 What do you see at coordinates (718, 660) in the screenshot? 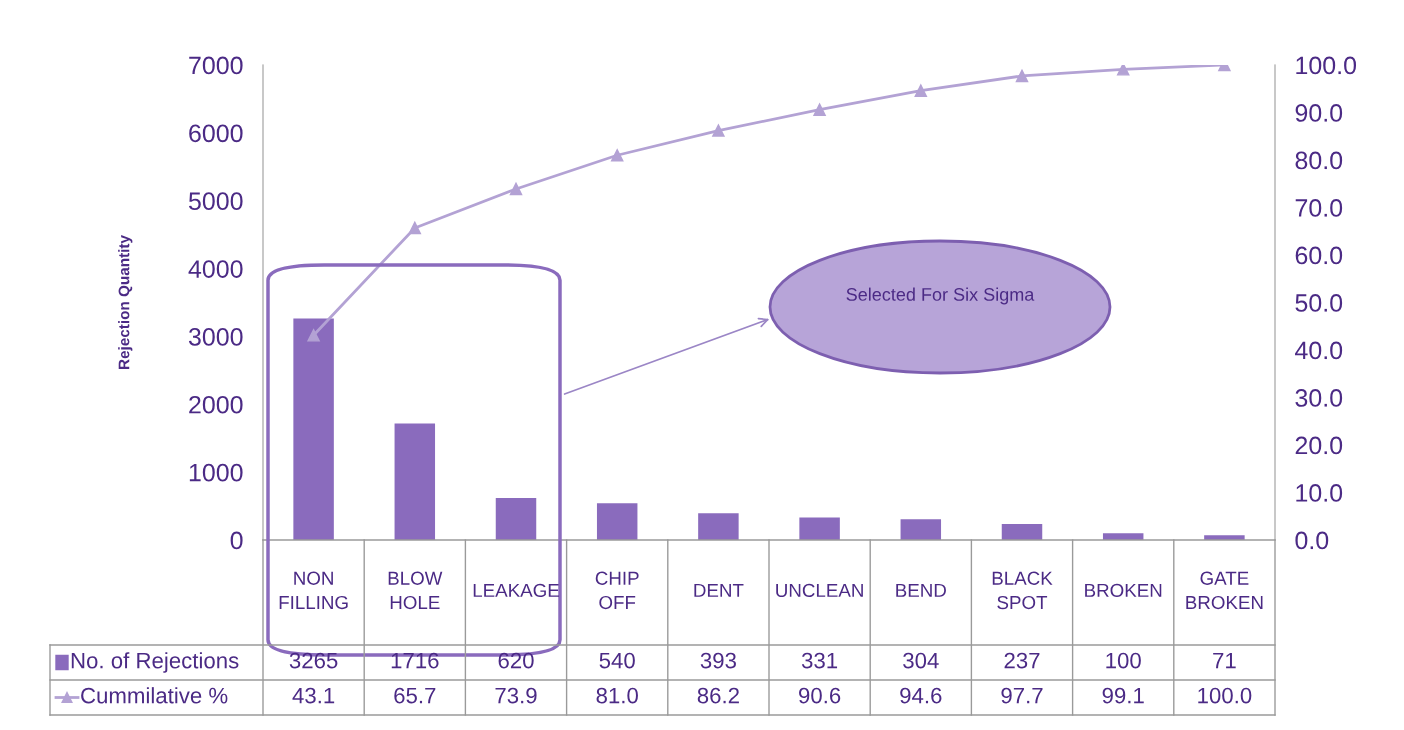
I see `data-label: 393` at bounding box center [718, 660].